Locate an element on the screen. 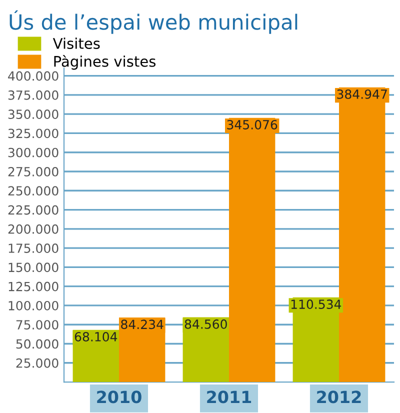 Image resolution: width=400 pixels, height=413 pixels. y-tick-label: 200.000 is located at coordinates (33, 229).